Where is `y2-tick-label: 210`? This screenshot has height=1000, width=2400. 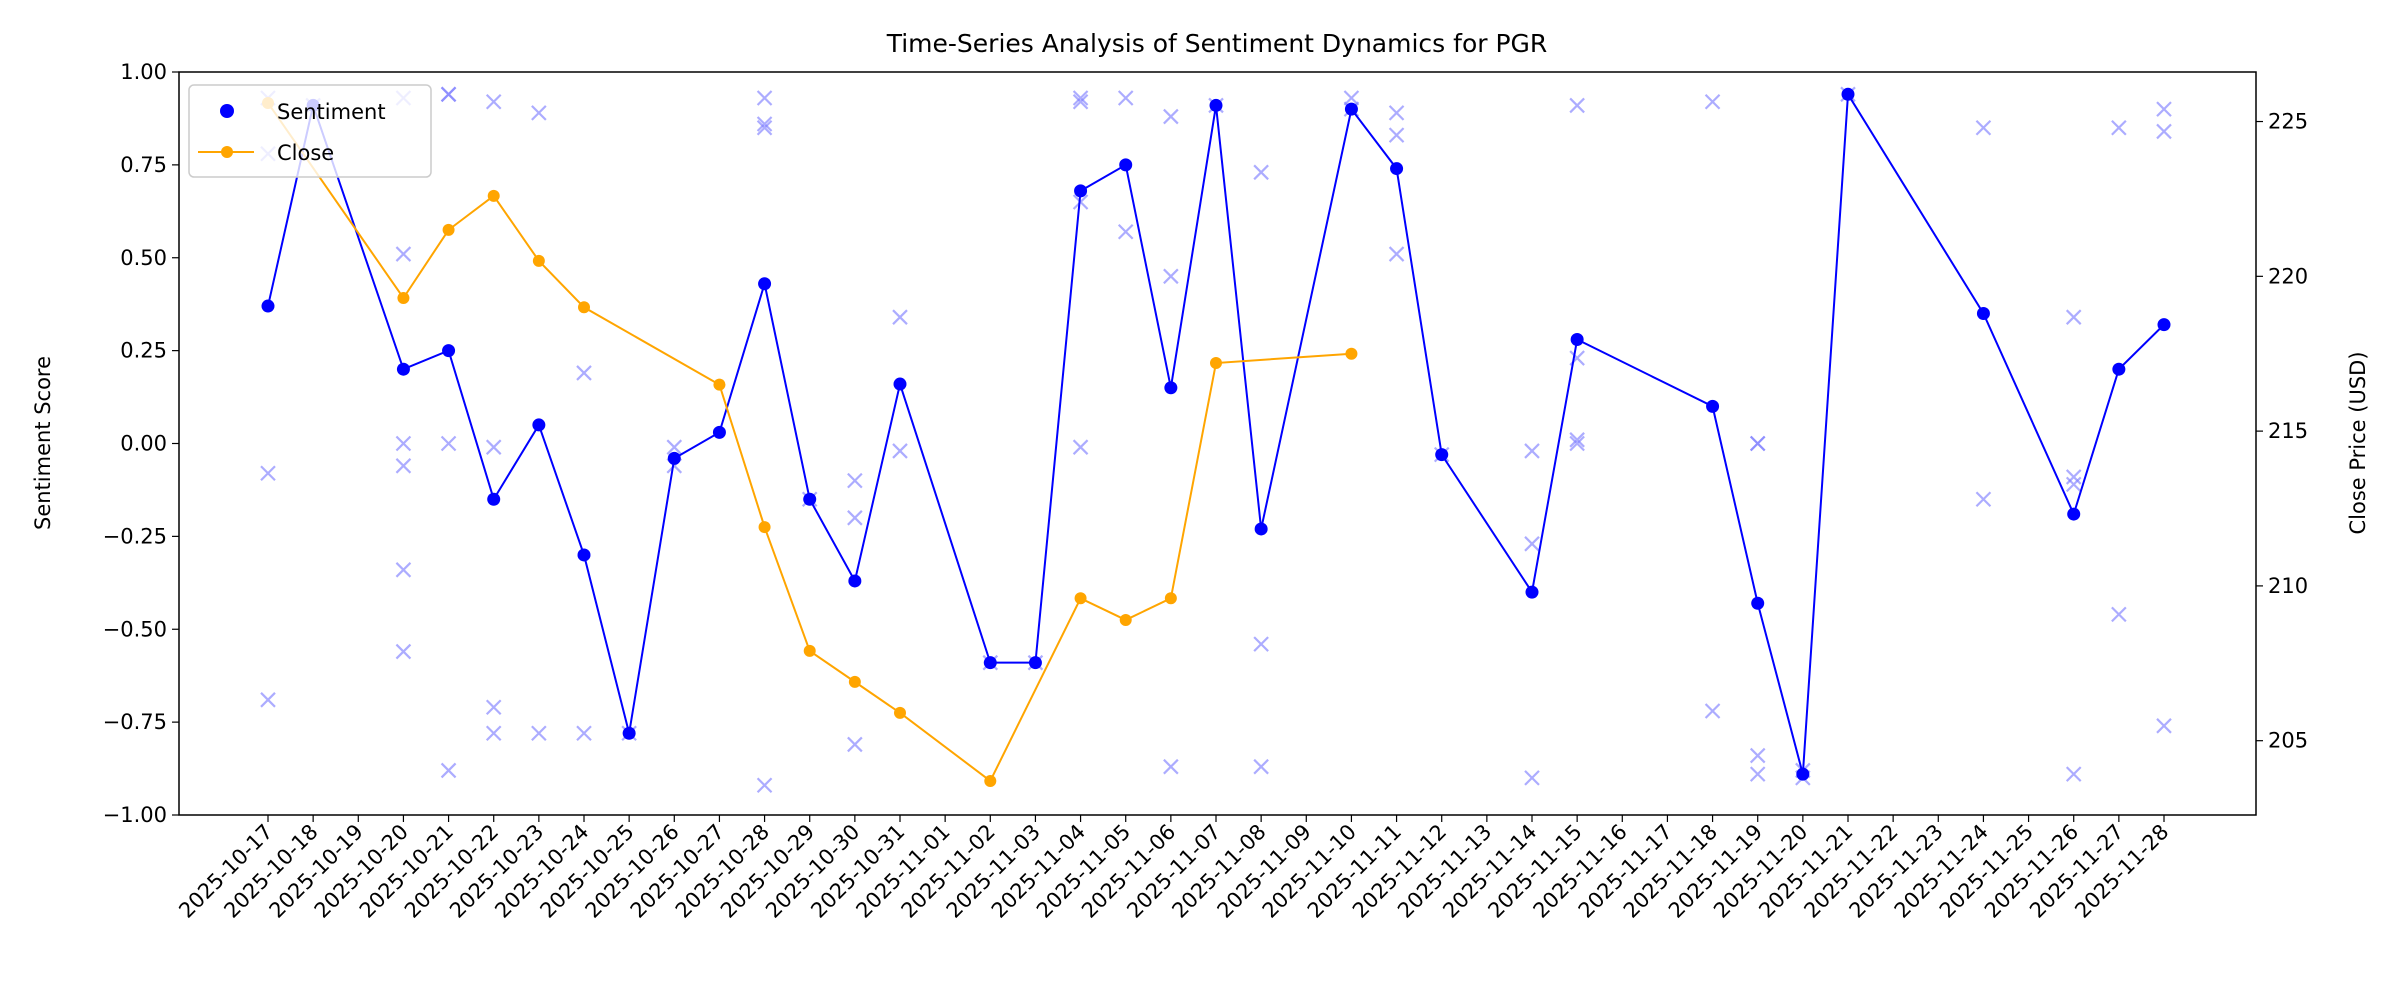
y2-tick-label: 210 is located at coordinates (2288, 586).